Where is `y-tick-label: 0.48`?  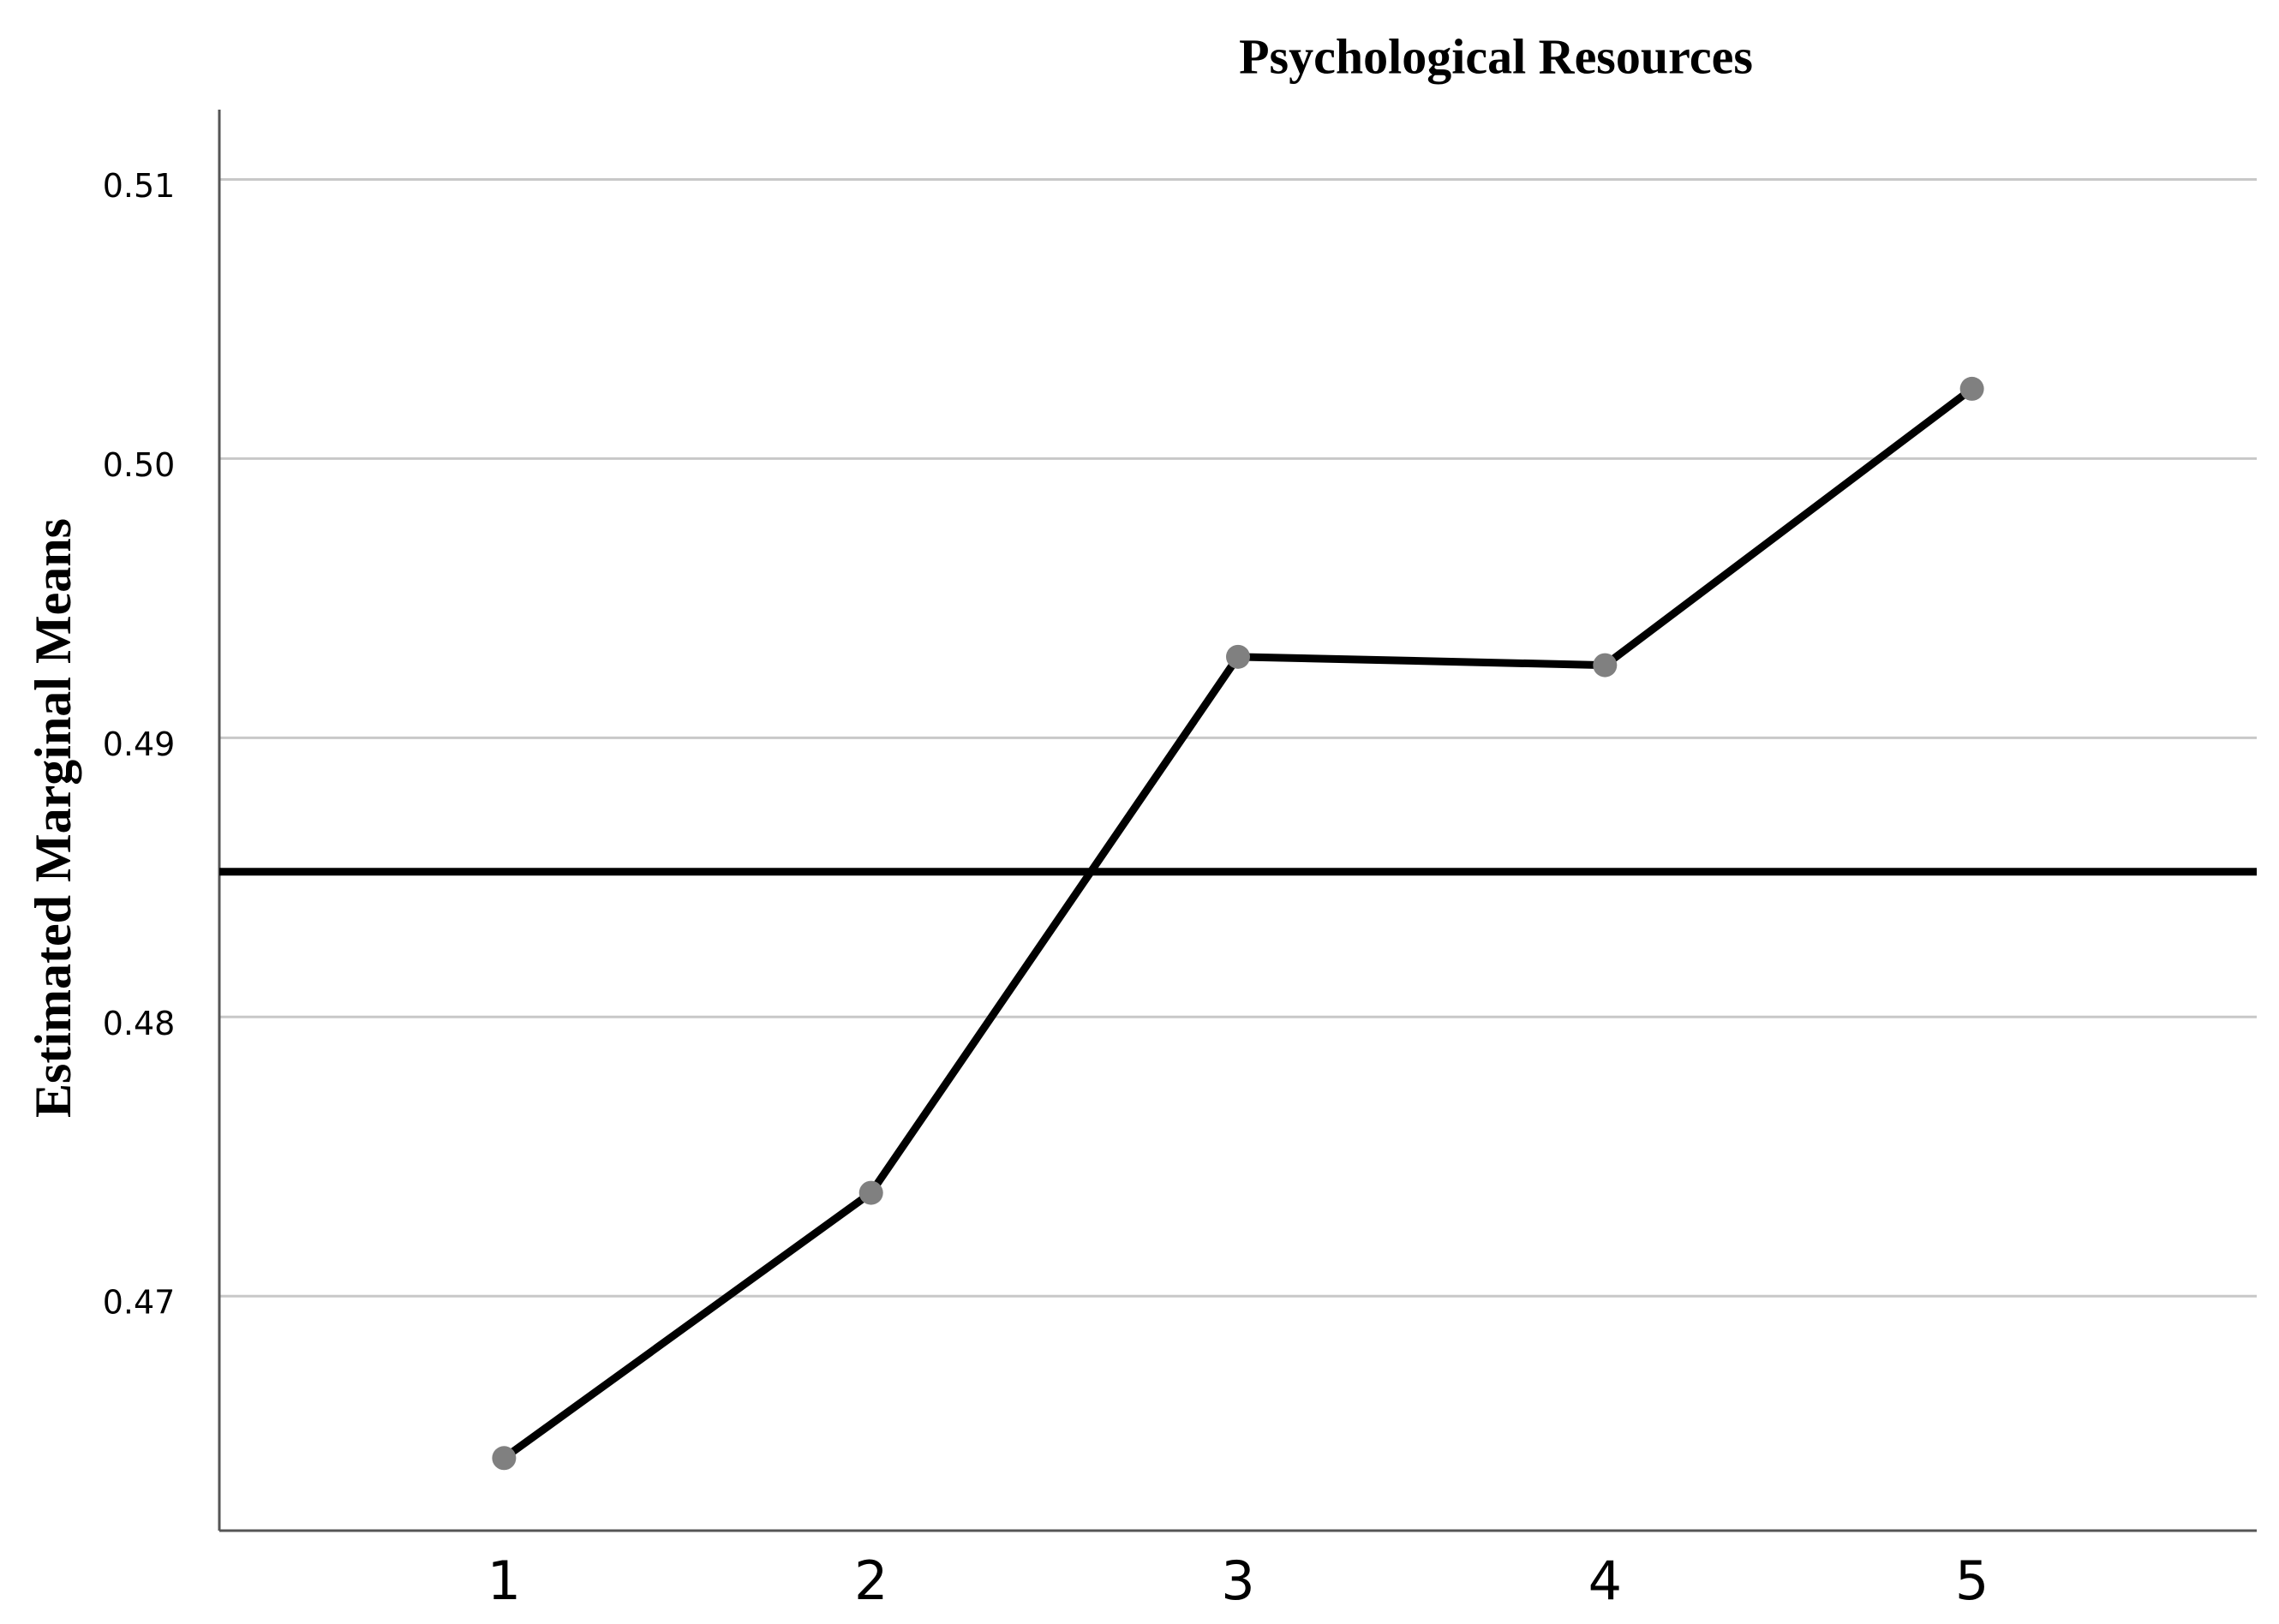
y-tick-label: 0.48 is located at coordinates (139, 1023).